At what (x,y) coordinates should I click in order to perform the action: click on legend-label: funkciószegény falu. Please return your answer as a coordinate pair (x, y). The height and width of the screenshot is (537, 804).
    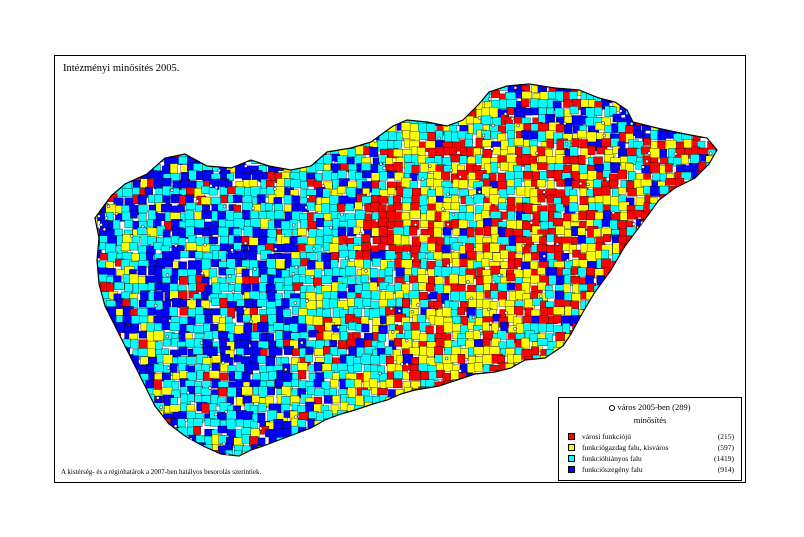
    Looking at the image, I should click on (612, 469).